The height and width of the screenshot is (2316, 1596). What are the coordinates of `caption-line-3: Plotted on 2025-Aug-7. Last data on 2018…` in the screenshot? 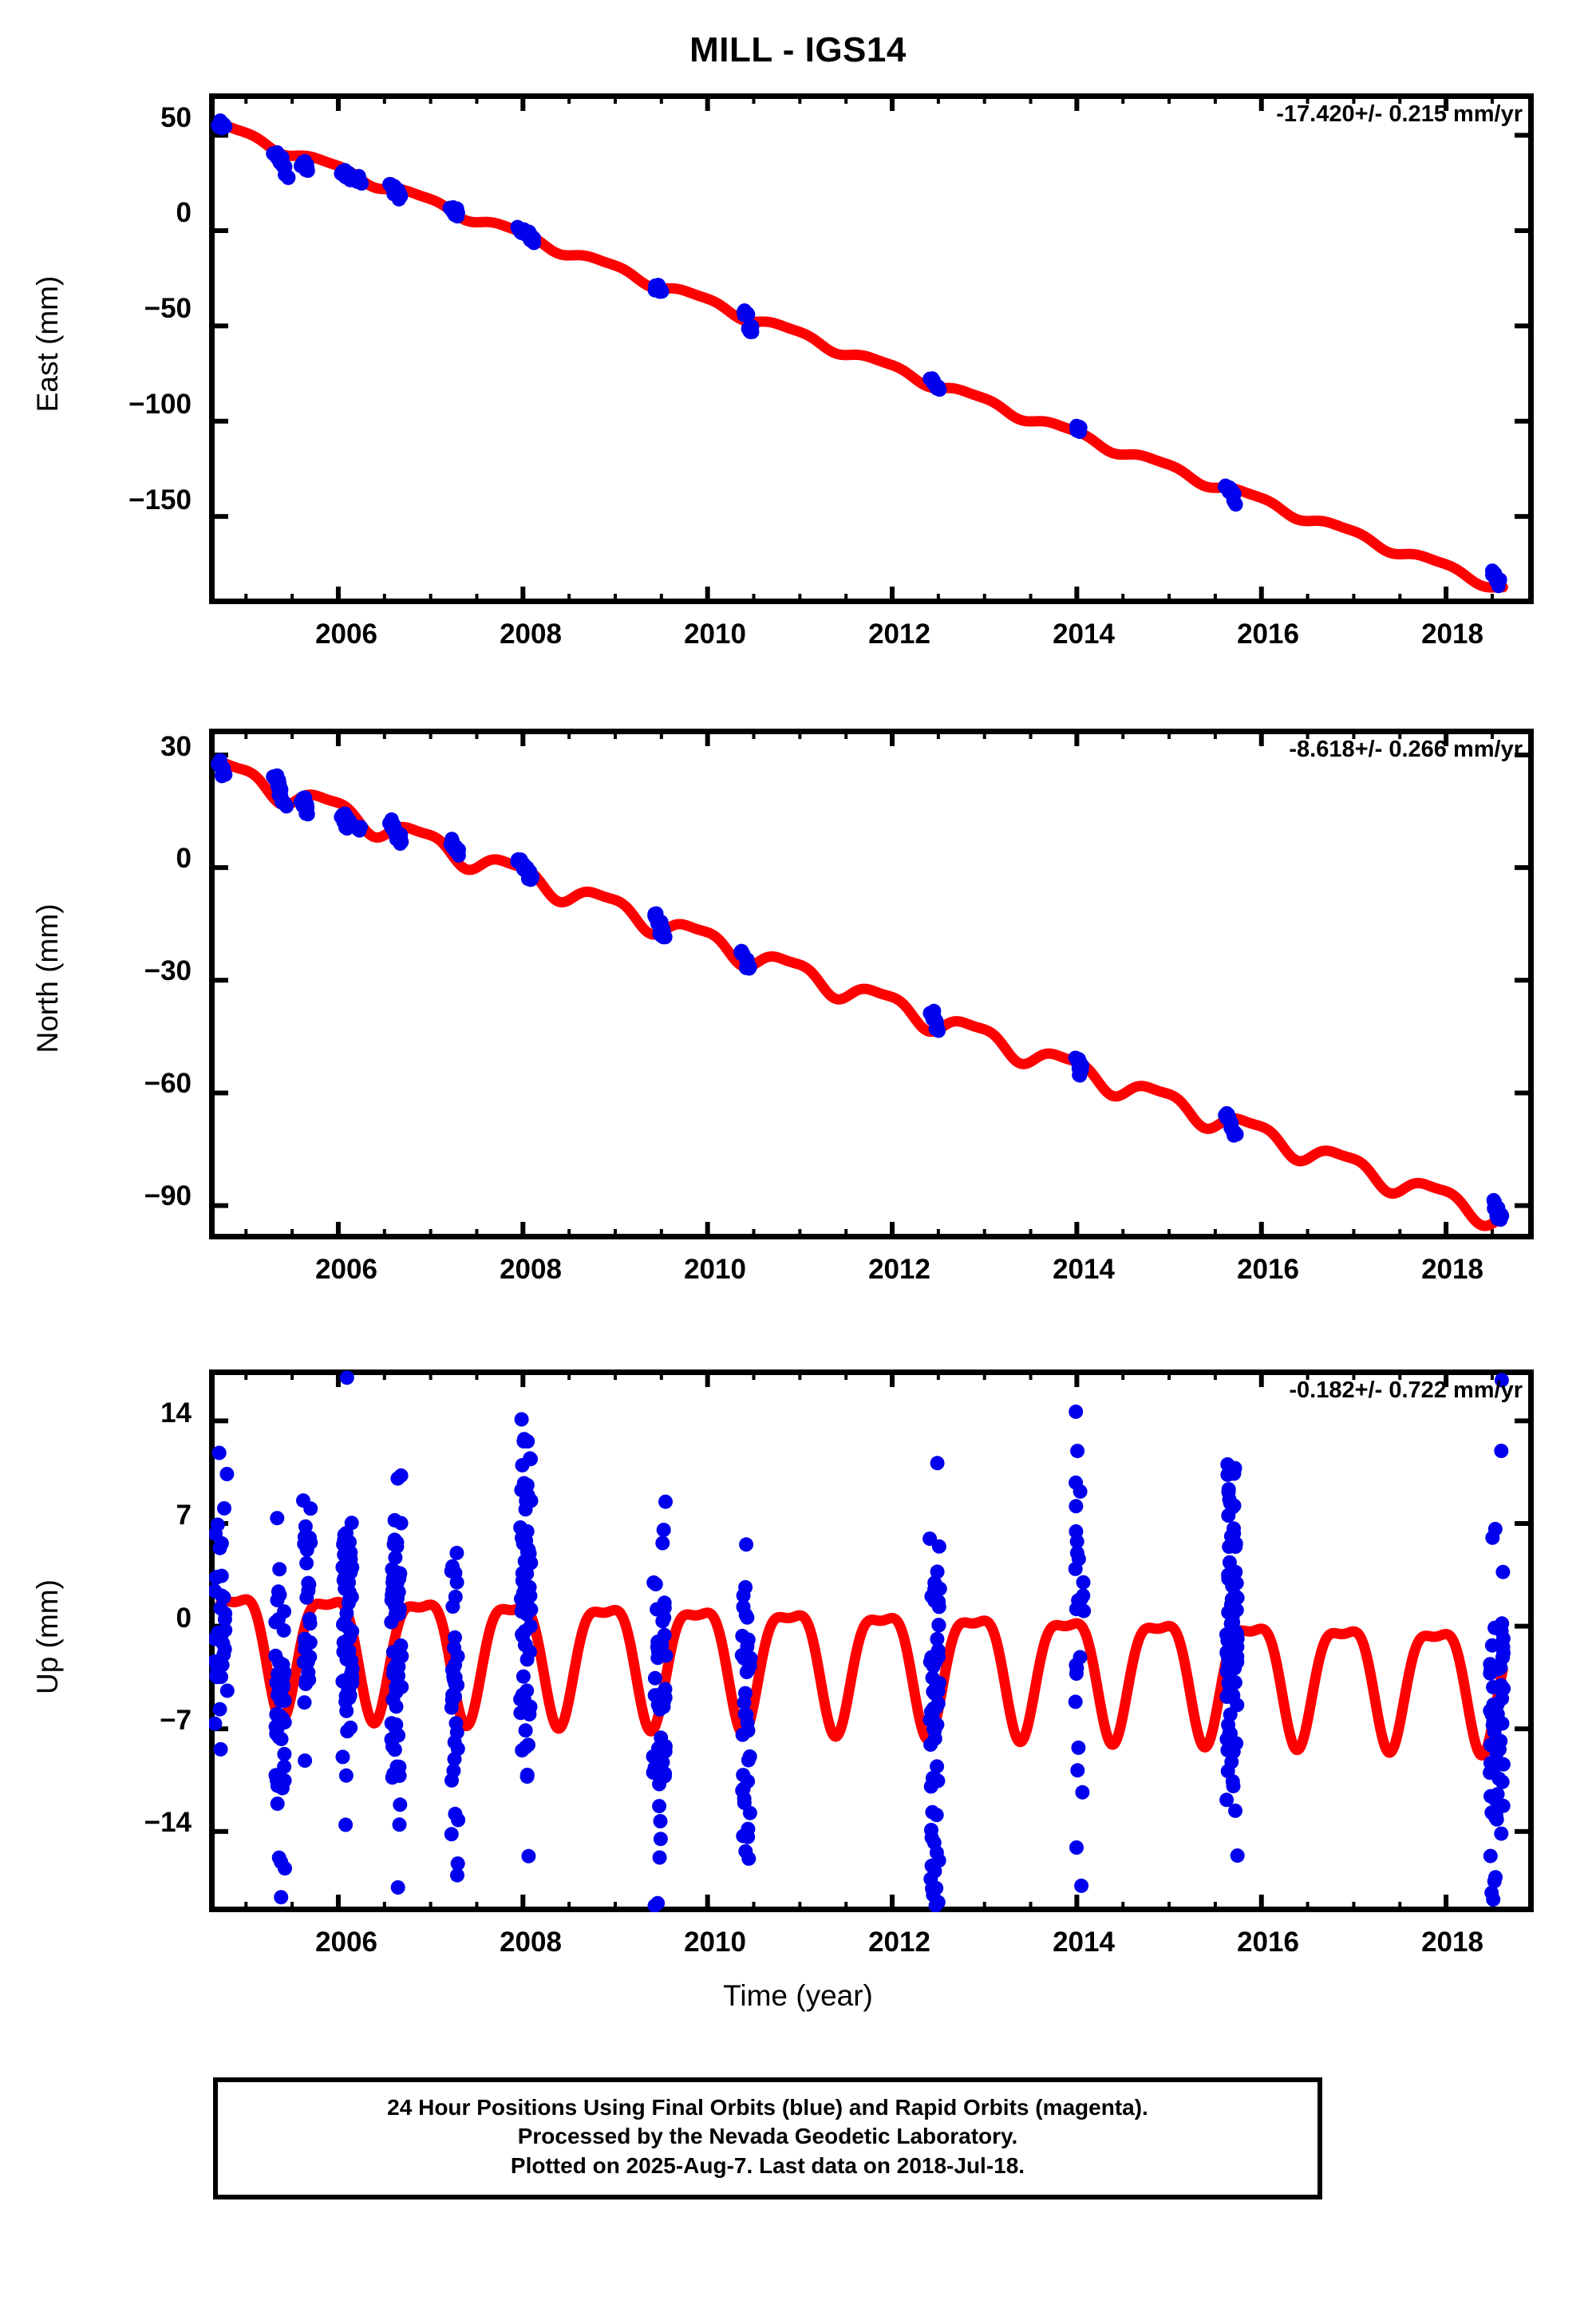 It's located at (767, 2165).